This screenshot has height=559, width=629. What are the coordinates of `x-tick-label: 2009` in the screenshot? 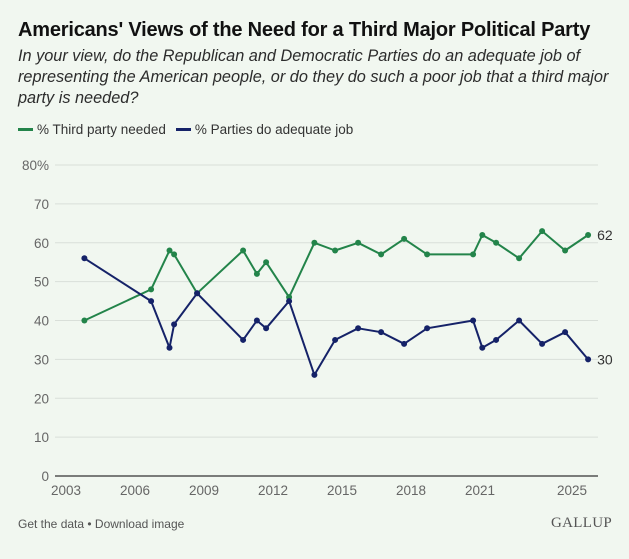 It's located at (204, 490).